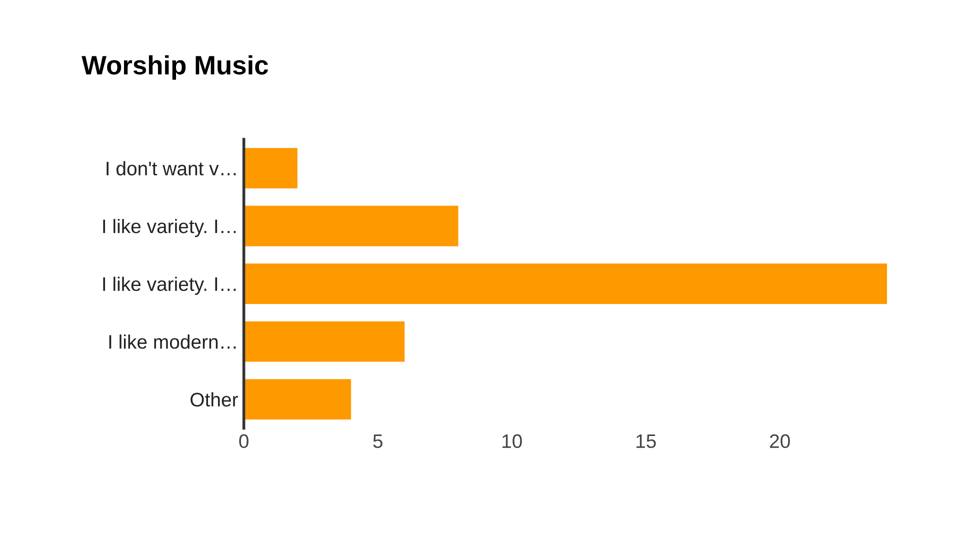 Image resolution: width=960 pixels, height=540 pixels. I want to click on x-tick-label: 15, so click(646, 441).